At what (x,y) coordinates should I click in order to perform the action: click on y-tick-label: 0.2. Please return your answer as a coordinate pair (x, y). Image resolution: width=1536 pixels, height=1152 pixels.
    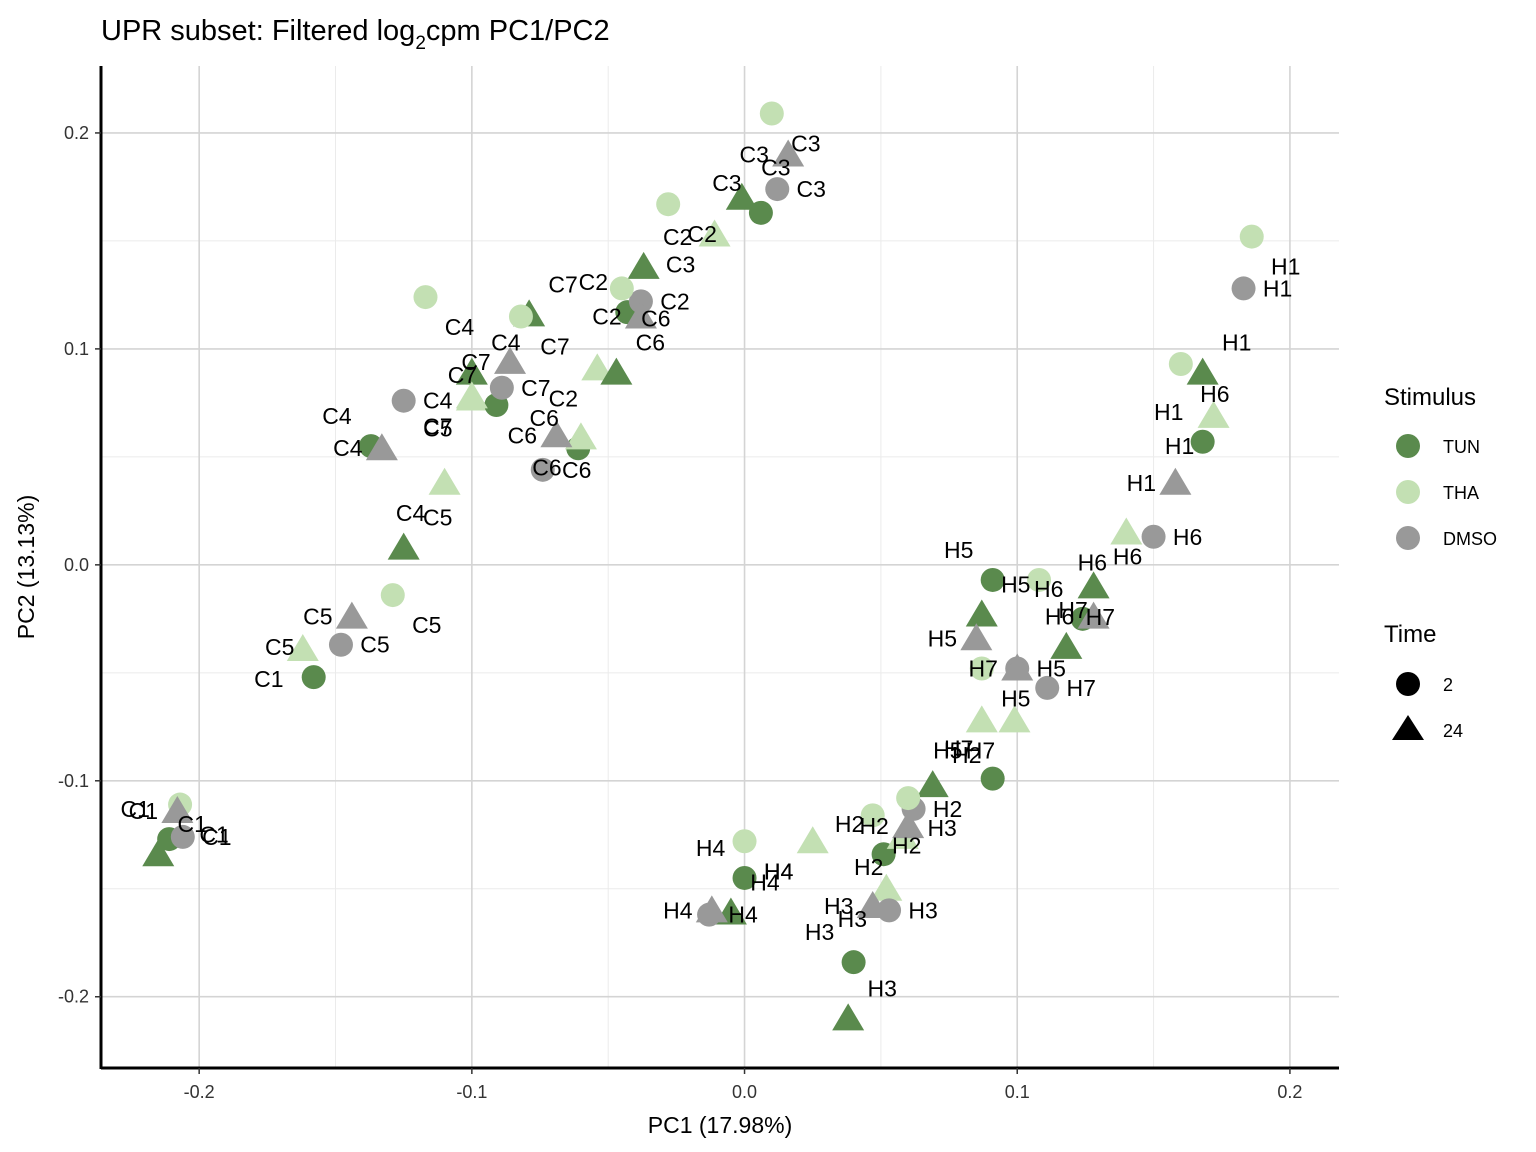
    Looking at the image, I should click on (76, 133).